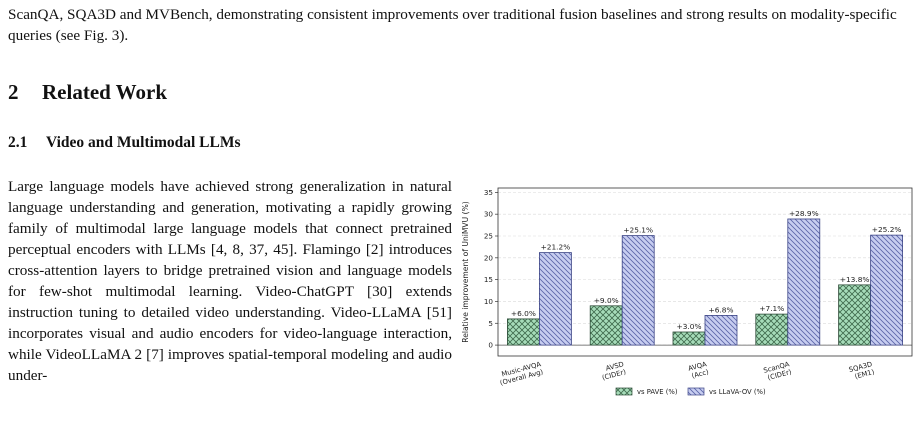 Image resolution: width=920 pixels, height=425 pixels. Describe the element at coordinates (465, 272) in the screenshot. I see `y-axis-label: Relative improvement of UniMVU (%)` at that location.